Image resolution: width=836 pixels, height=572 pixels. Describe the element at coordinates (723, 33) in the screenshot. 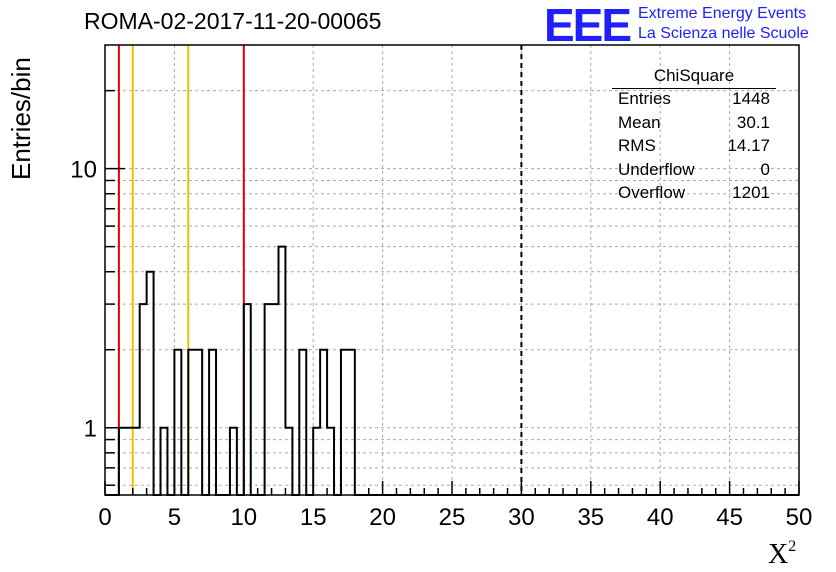

I see `logo-line-2: La Scienza nelle Scuole` at that location.